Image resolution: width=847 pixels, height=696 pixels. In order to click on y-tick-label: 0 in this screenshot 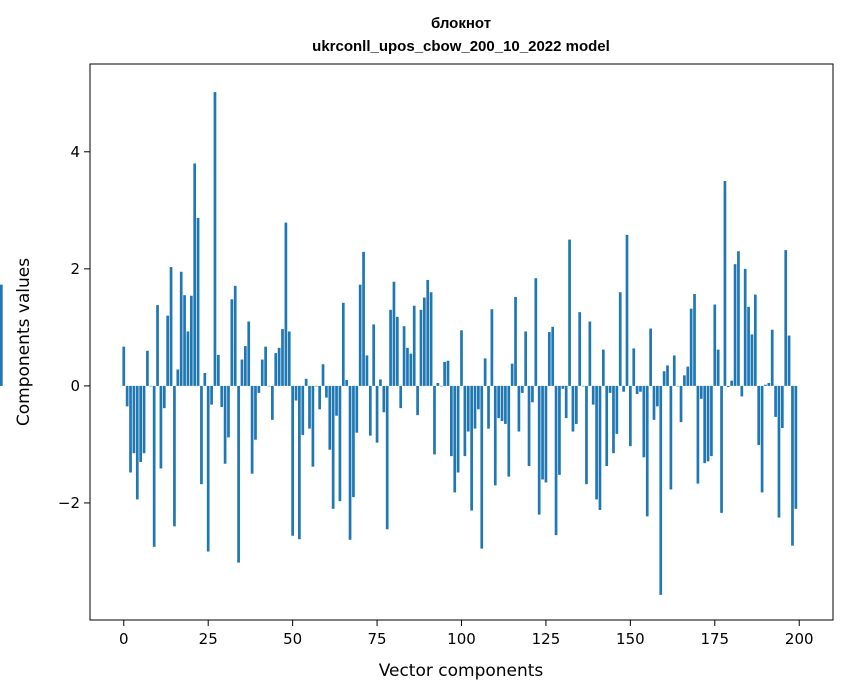, I will do `click(75, 386)`.